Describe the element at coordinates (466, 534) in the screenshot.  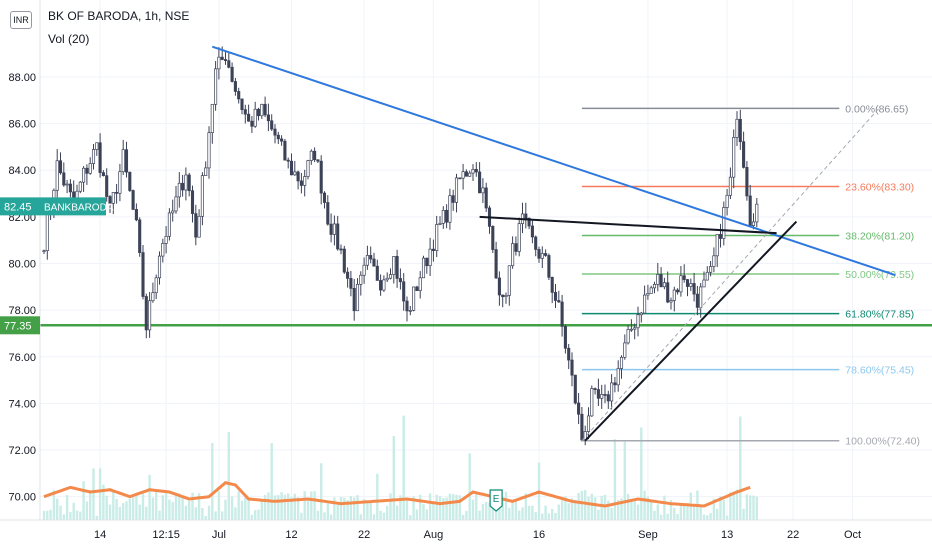
I see `time-axis: 14 12:15 Jul 12 22 Aug 16 Sep 13 22 Oct` at that location.